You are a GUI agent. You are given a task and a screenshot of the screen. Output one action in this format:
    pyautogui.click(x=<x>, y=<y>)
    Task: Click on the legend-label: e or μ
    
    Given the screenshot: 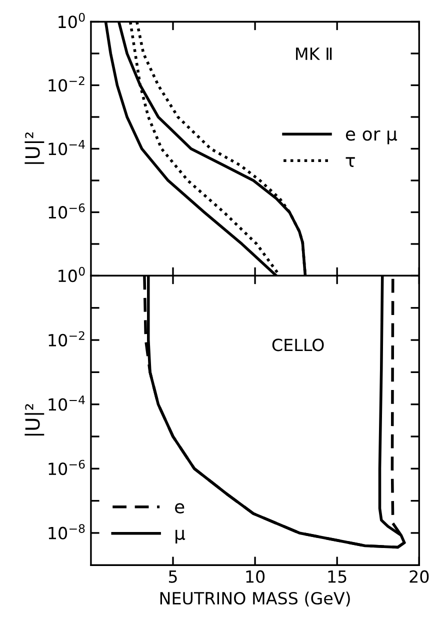 What is the action you would take?
    pyautogui.click(x=372, y=137)
    